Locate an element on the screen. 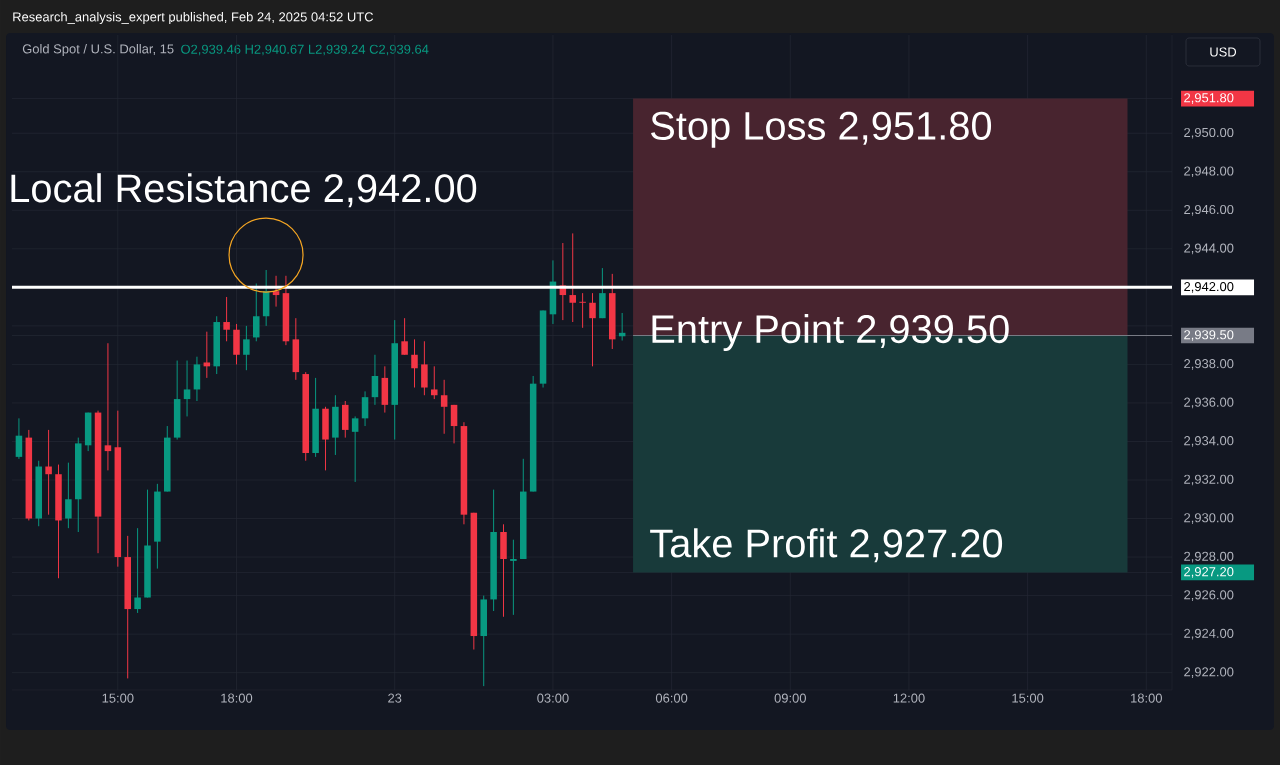  x-tick-label: 12:00 is located at coordinates (909, 698).